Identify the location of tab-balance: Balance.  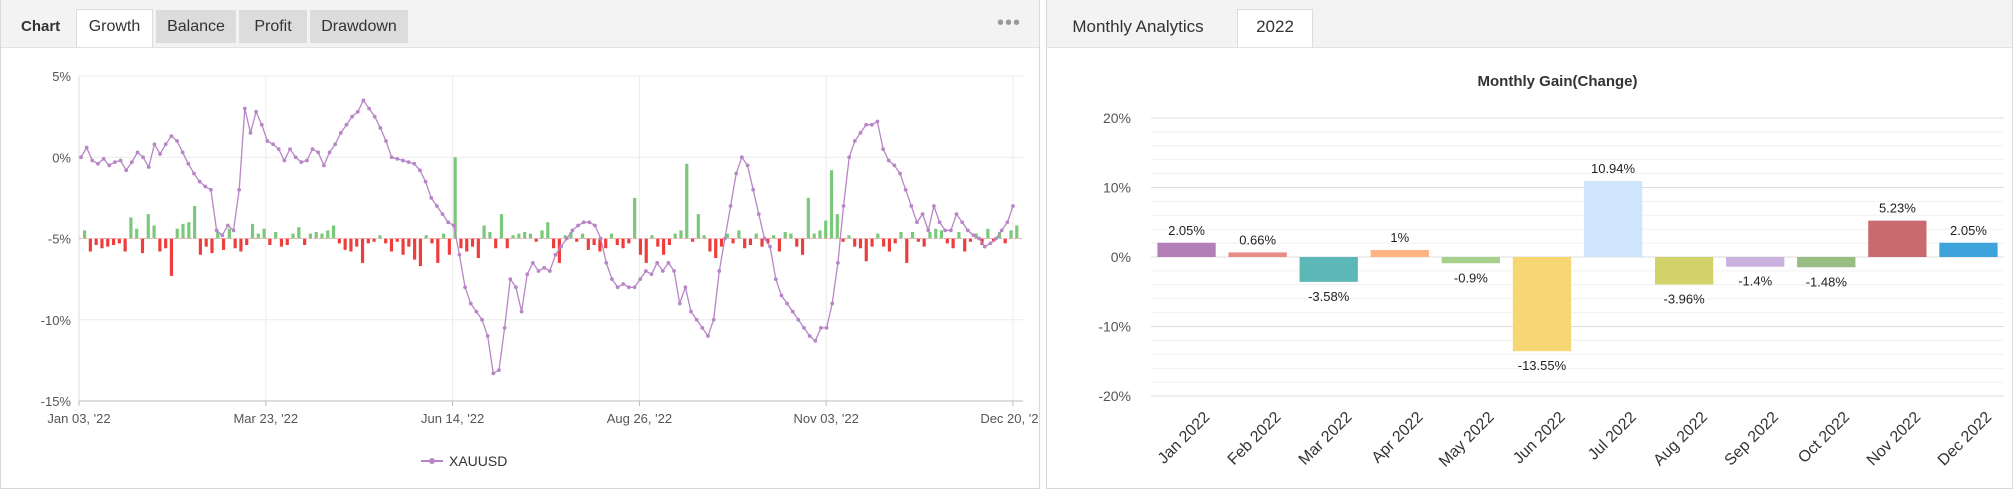
(196, 26).